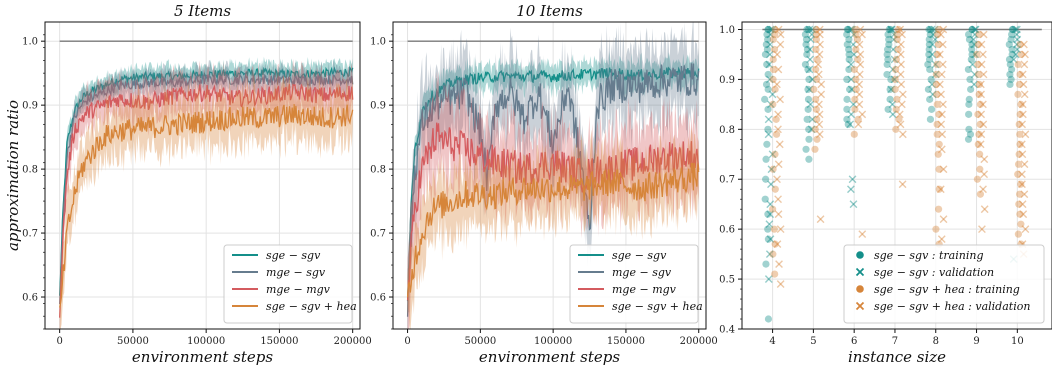  Describe the element at coordinates (293, 255) in the screenshot. I see `legend-label: sge − sgv` at that location.